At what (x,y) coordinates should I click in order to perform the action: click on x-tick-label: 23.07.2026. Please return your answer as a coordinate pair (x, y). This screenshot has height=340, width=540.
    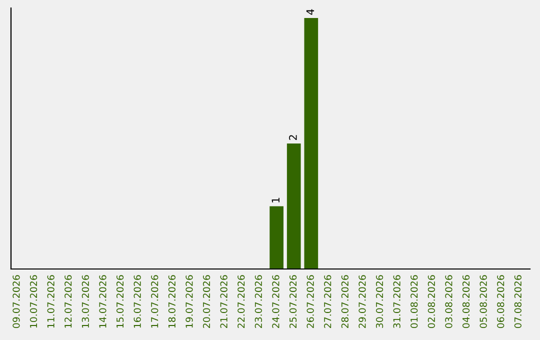
    Looking at the image, I should click on (258, 301).